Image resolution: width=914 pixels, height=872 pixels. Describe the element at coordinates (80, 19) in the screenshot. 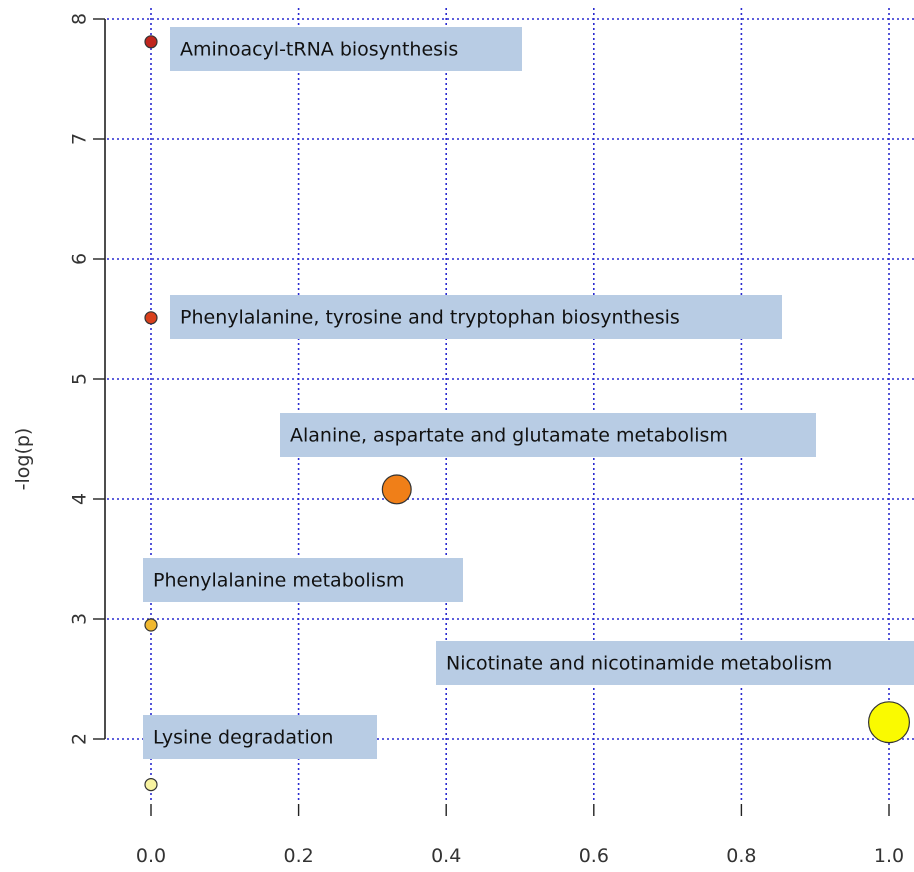

I see `y-tick-label: 8` at that location.